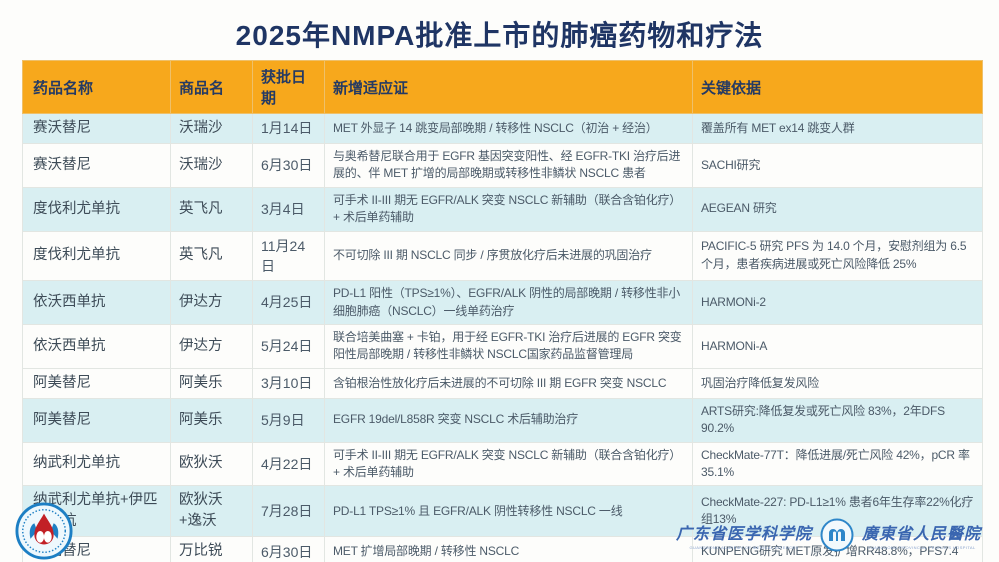 Image resolution: width=999 pixels, height=562 pixels. I want to click on cell-evidence: ARTS研究:降低复发或死亡风险 83%，2年DFS 90.2%, so click(837, 420).